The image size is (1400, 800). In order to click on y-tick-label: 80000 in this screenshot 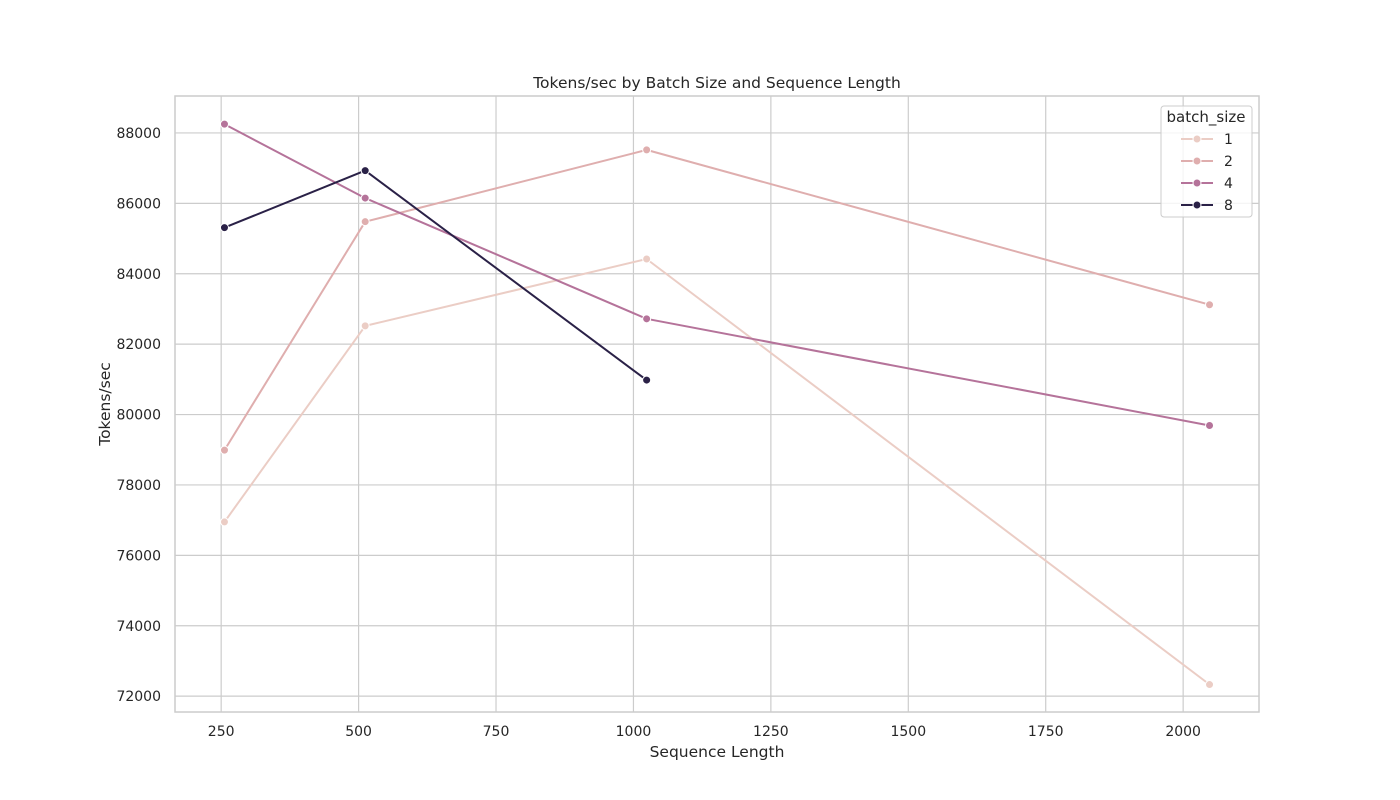, I will do `click(138, 416)`.